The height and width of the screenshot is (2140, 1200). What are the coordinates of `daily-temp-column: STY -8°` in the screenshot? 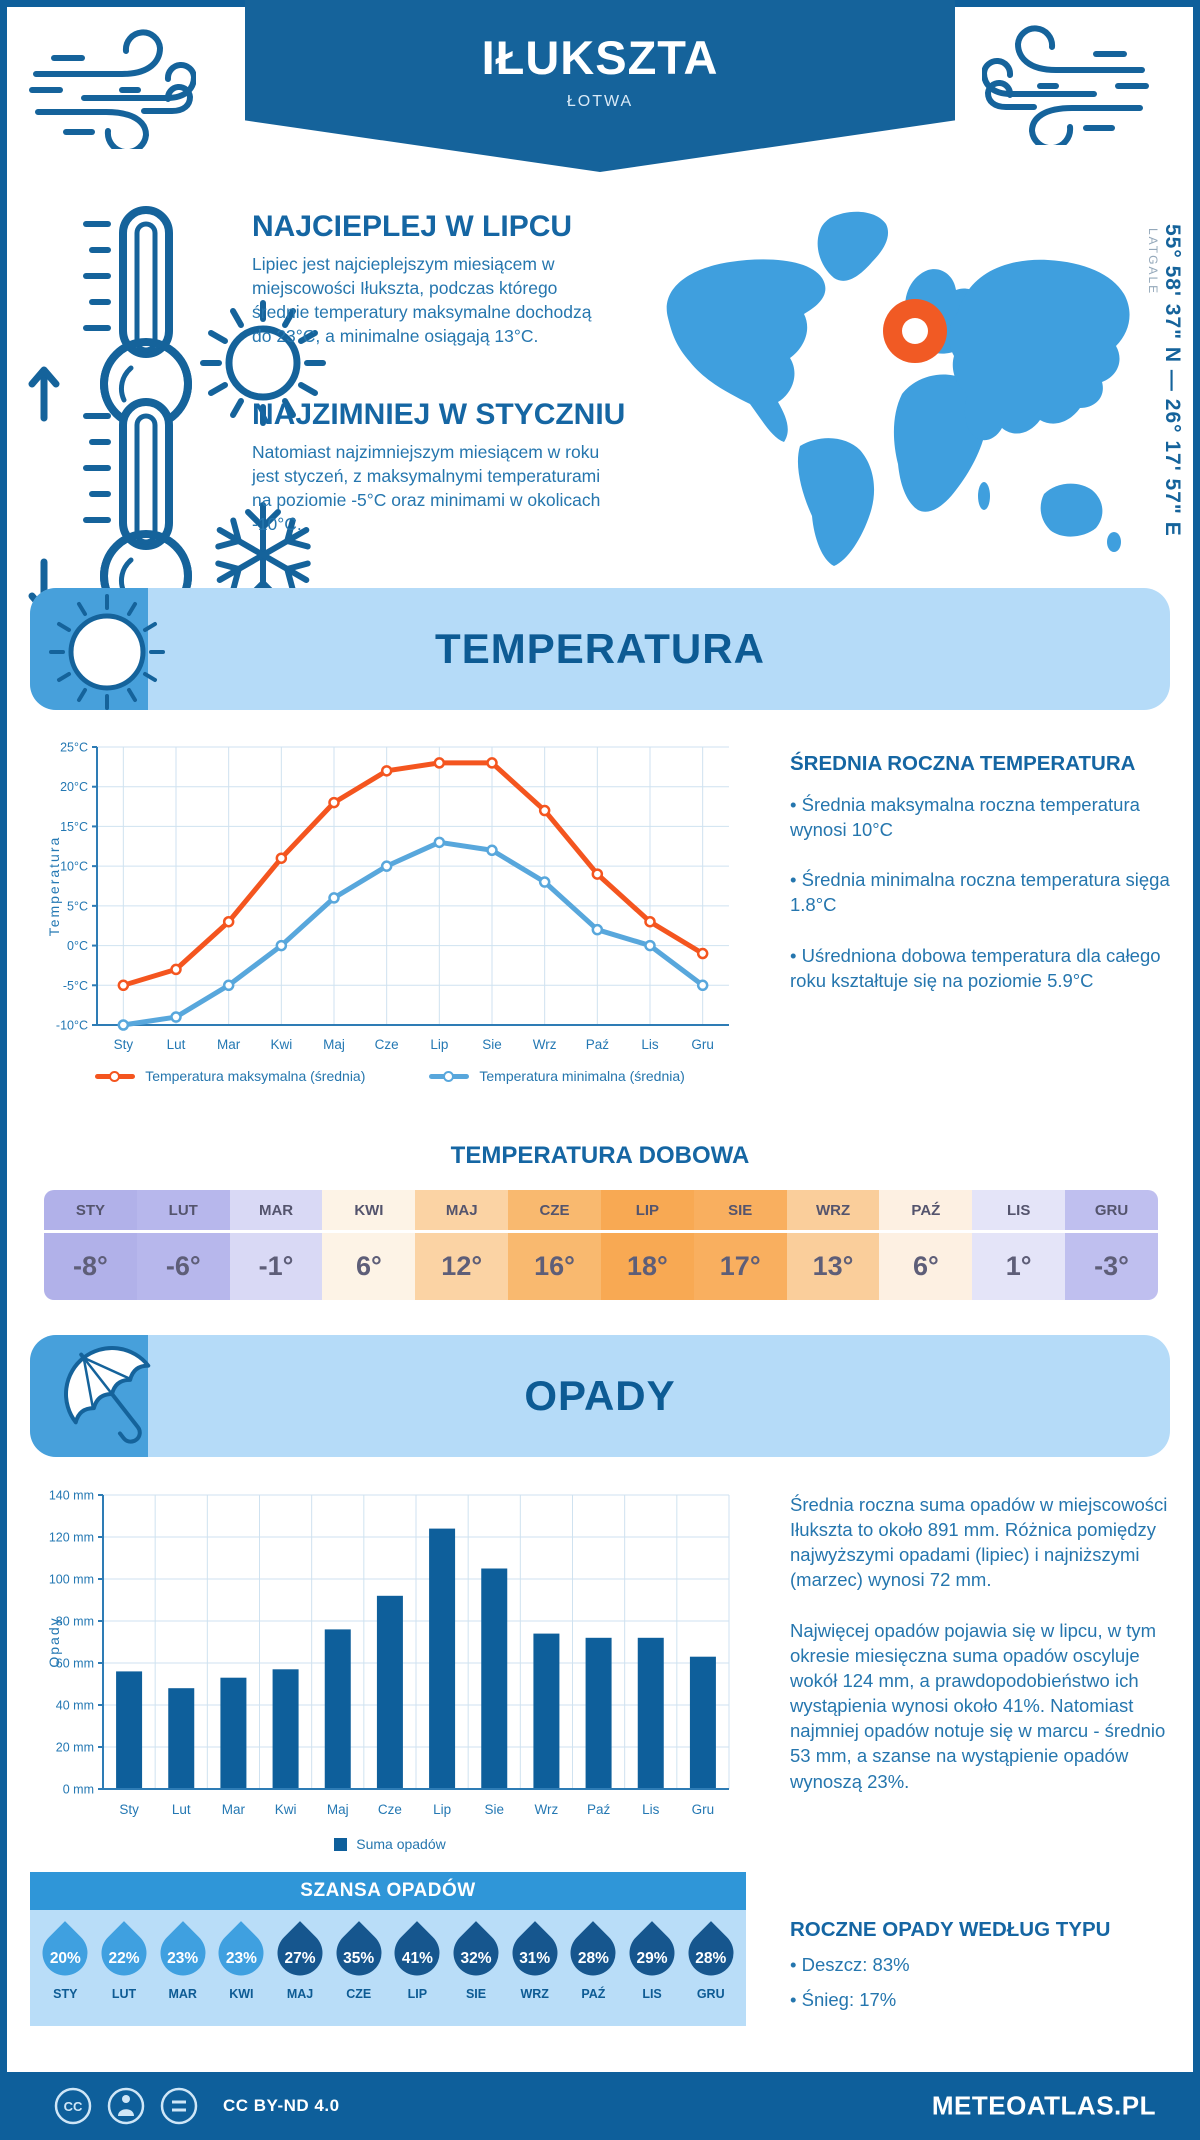 It's located at (90, 1245).